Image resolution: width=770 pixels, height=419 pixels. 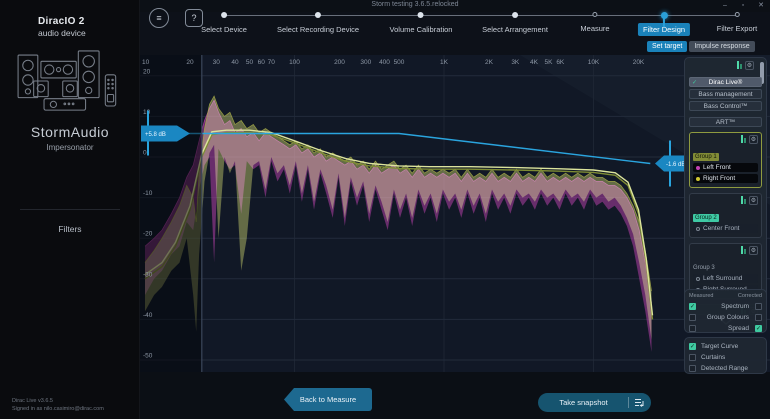 What do you see at coordinates (727, 317) in the screenshot?
I see `option-label: Group Colours` at bounding box center [727, 317].